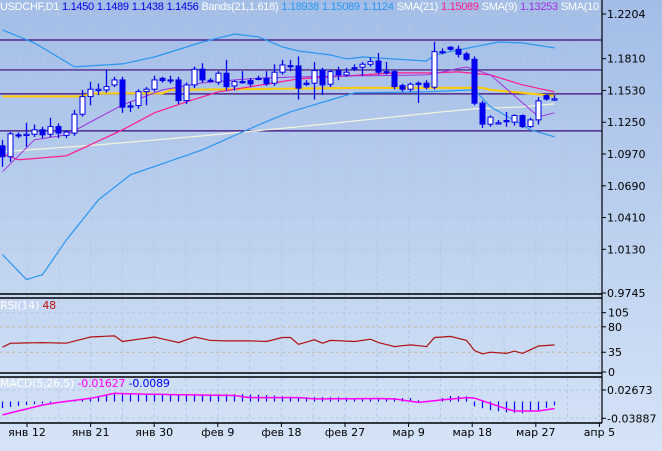 This screenshot has width=662, height=451. What do you see at coordinates (626, 122) in the screenshot?
I see `price-axis-label: 1.1250` at bounding box center [626, 122].